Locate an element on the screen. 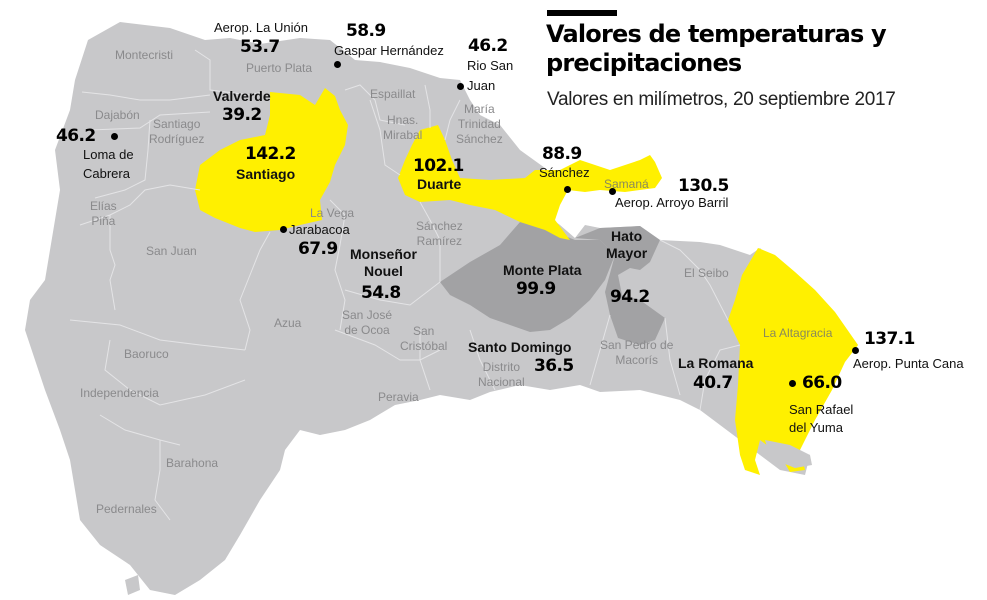 The image size is (987, 600). station-name-san-rafael-1: San Rafael is located at coordinates (821, 409).